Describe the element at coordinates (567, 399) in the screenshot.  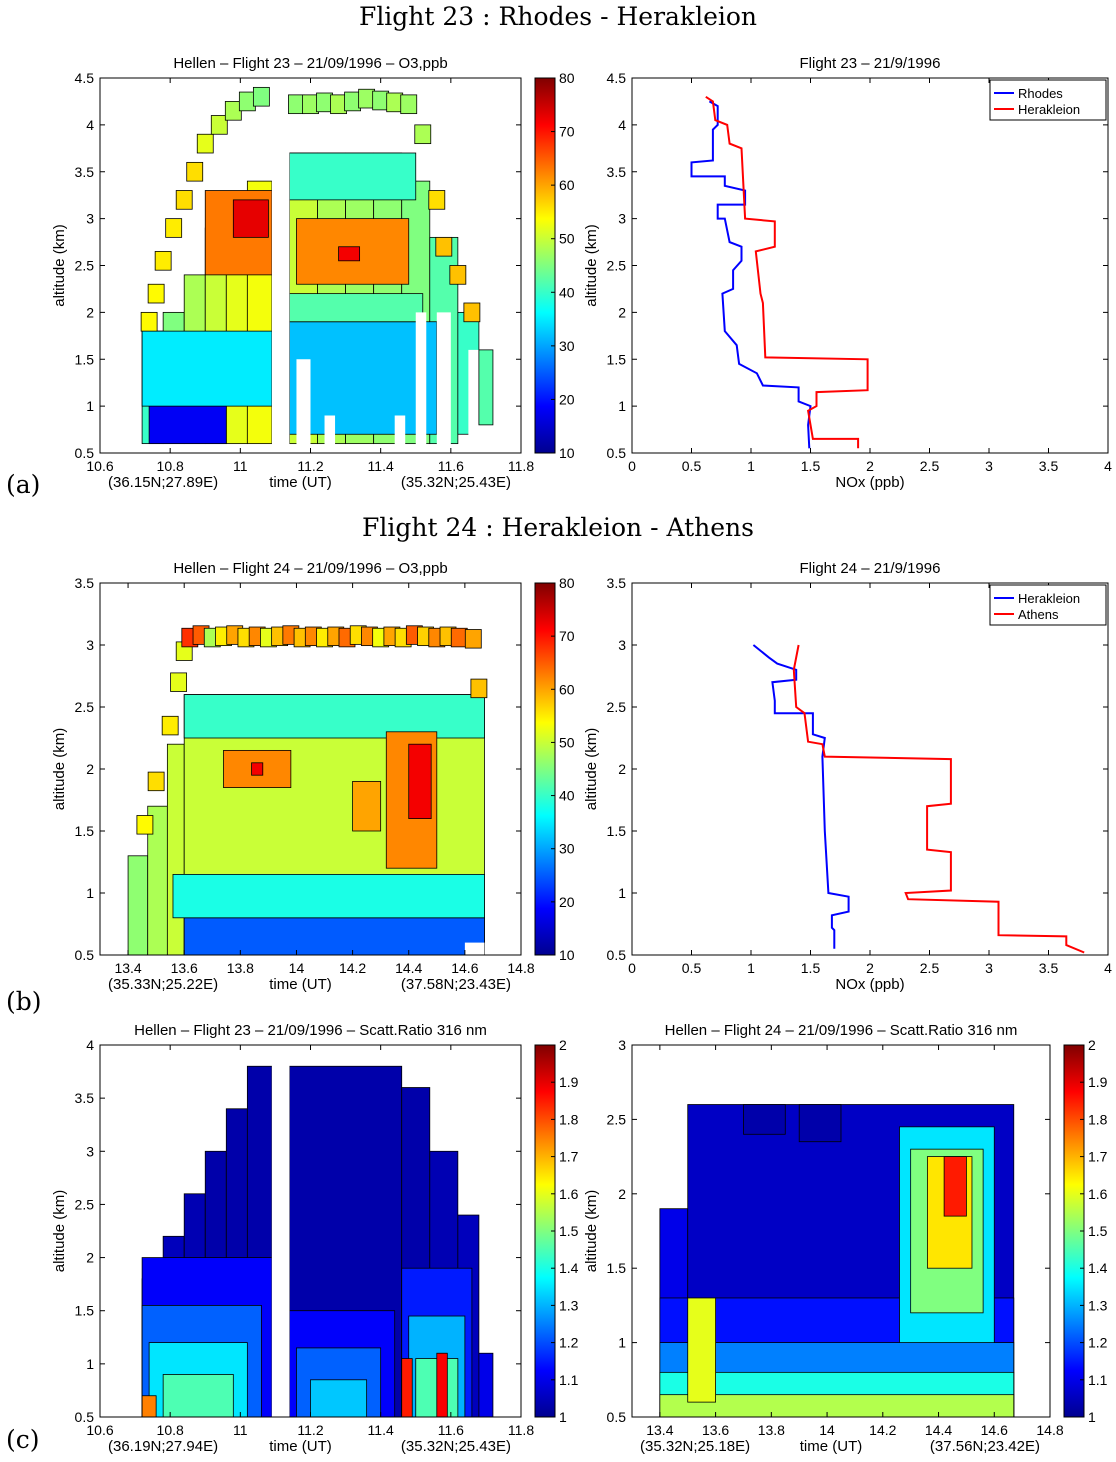
I see `colorbar-tick-label: 20` at that location.